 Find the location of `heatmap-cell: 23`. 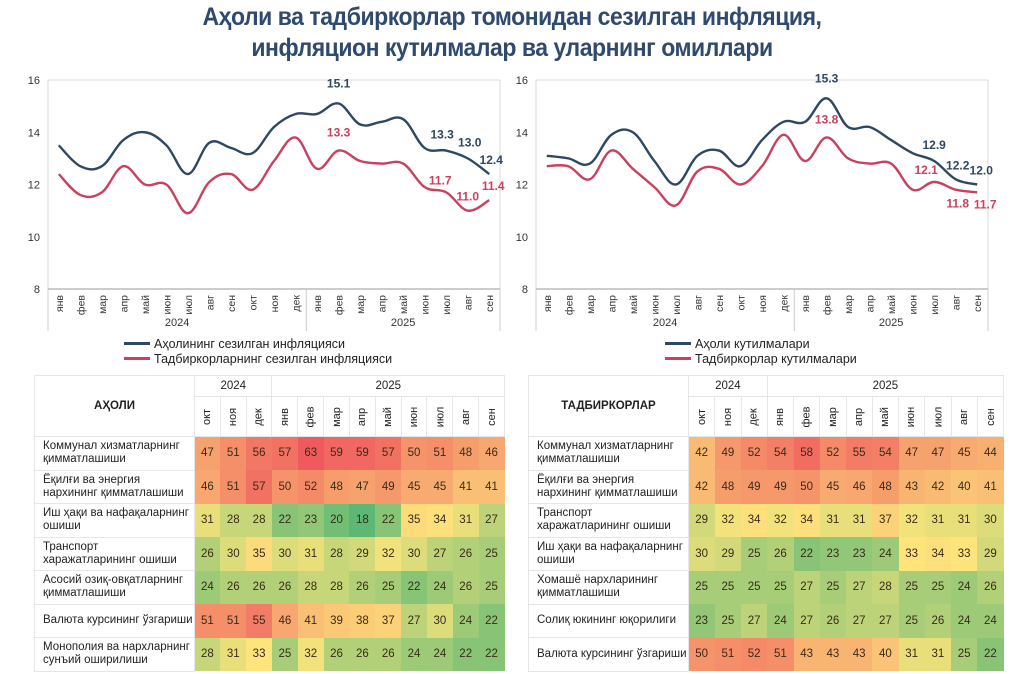

heatmap-cell: 23 is located at coordinates (701, 621).